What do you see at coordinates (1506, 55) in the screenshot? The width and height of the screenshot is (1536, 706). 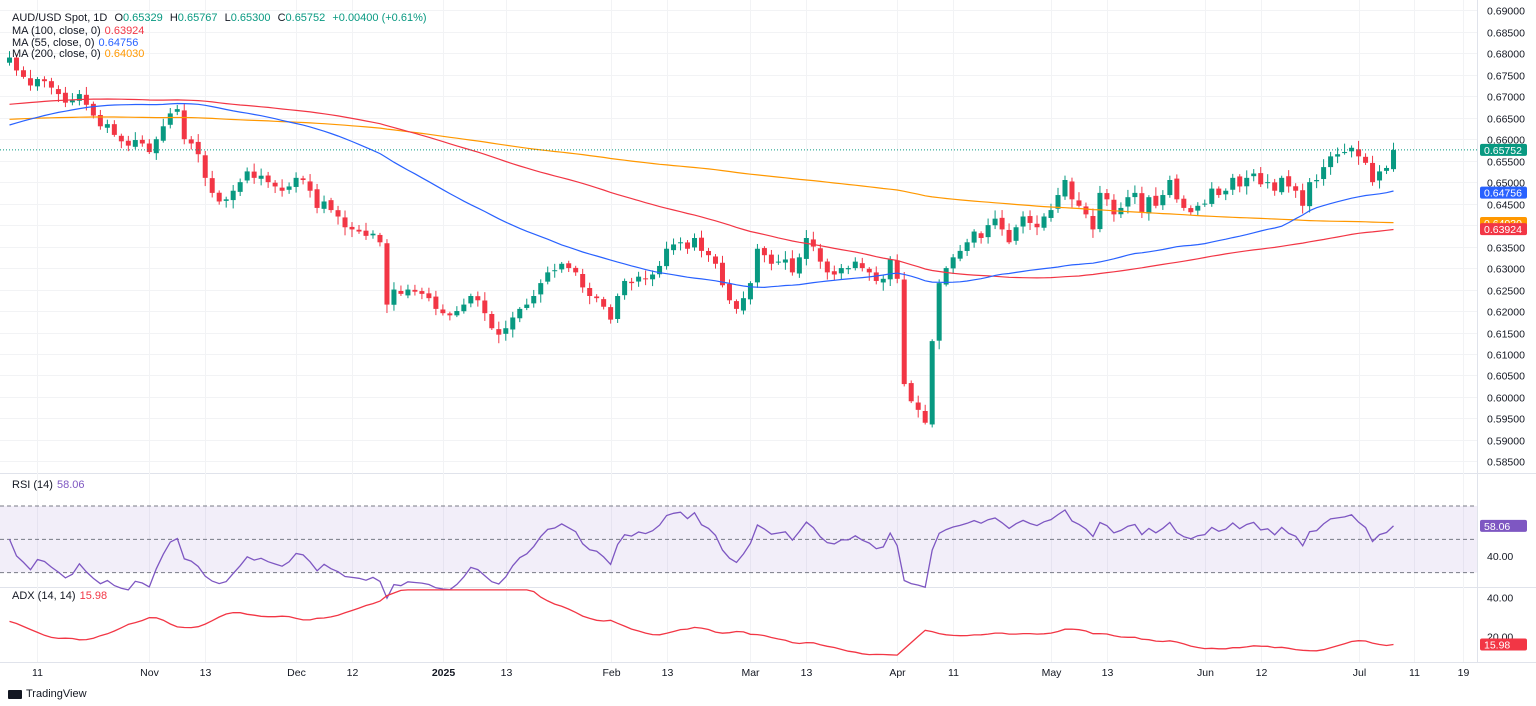 I see `price-tick-label: 0.68000` at bounding box center [1506, 55].